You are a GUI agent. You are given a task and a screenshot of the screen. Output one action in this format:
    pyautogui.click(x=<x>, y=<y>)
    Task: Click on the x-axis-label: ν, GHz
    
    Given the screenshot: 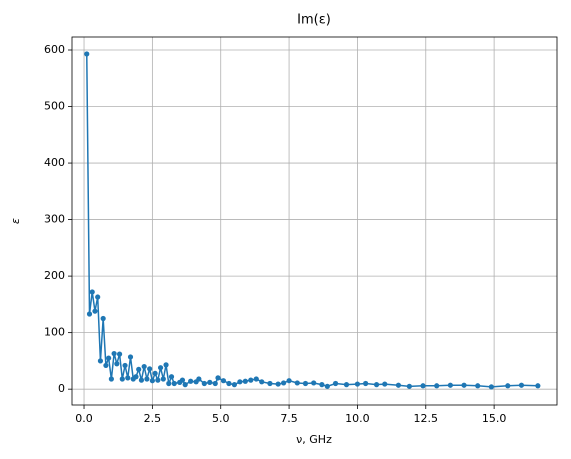 What is the action you would take?
    pyautogui.click(x=314, y=439)
    